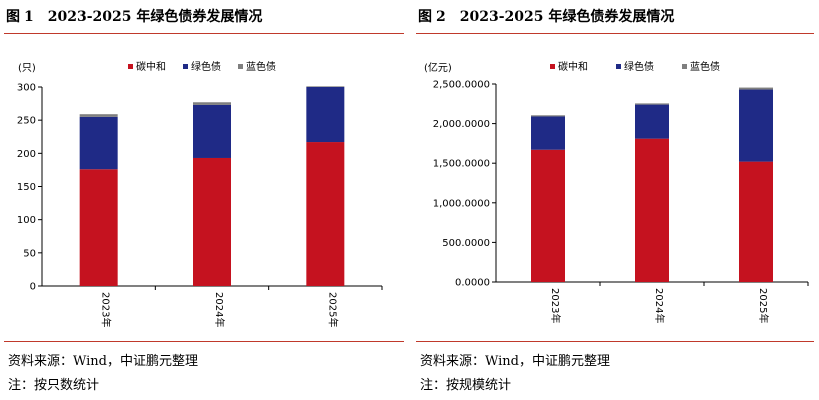  Describe the element at coordinates (26, 154) in the screenshot. I see `y-tick-label: 200` at that location.